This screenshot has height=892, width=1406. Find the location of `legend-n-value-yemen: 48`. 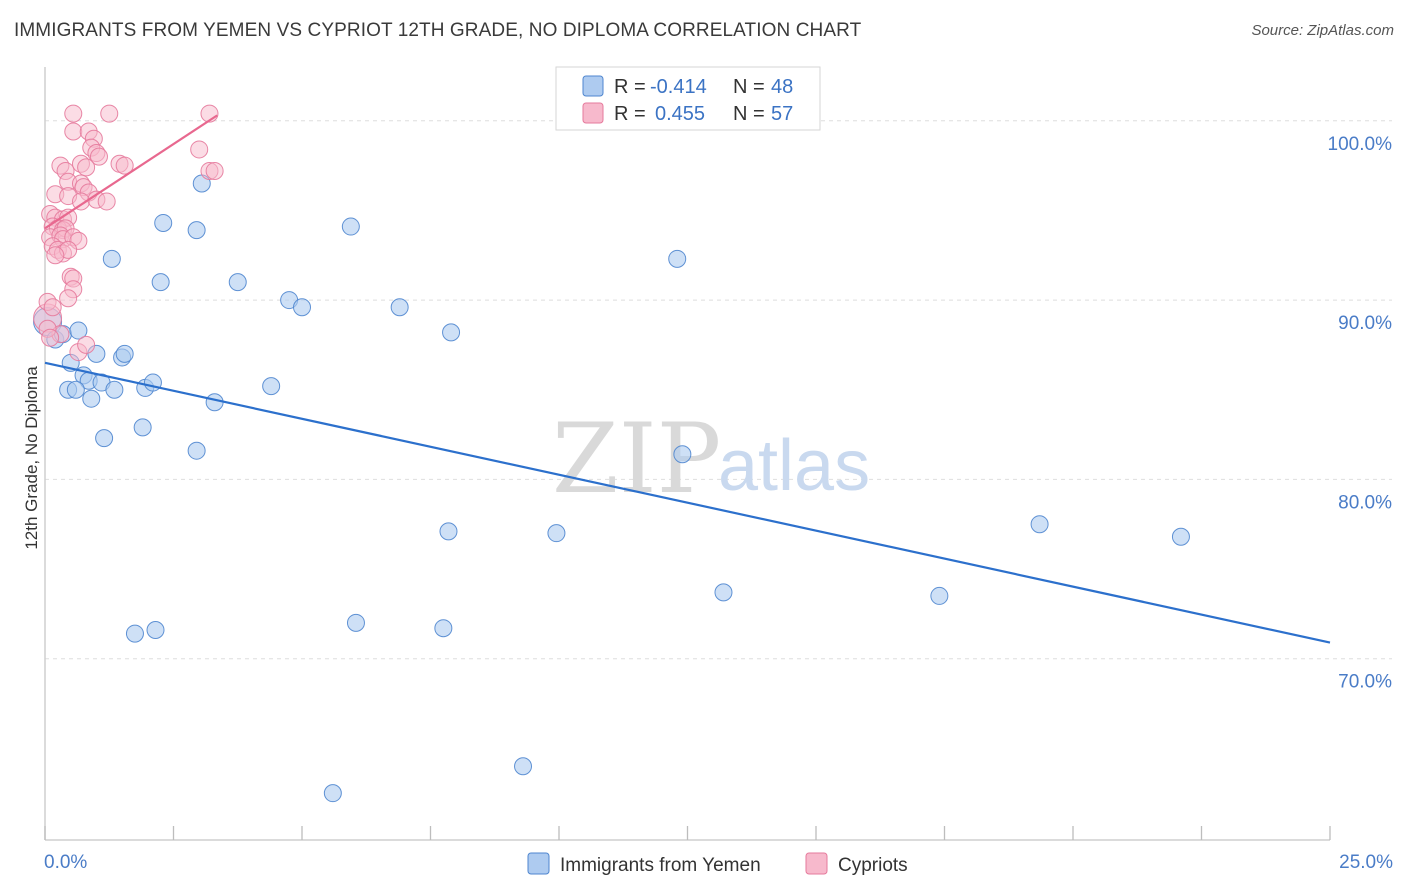

legend-n-value-yemen: 48 is located at coordinates (782, 87).